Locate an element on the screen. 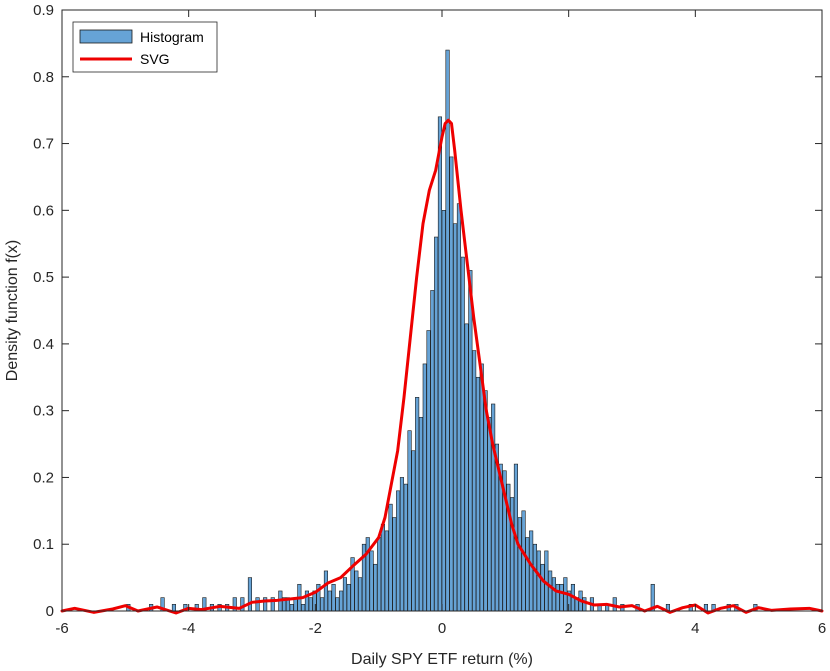 Image resolution: width=830 pixels, height=671 pixels. legend-label-svg: SVG is located at coordinates (155, 59).